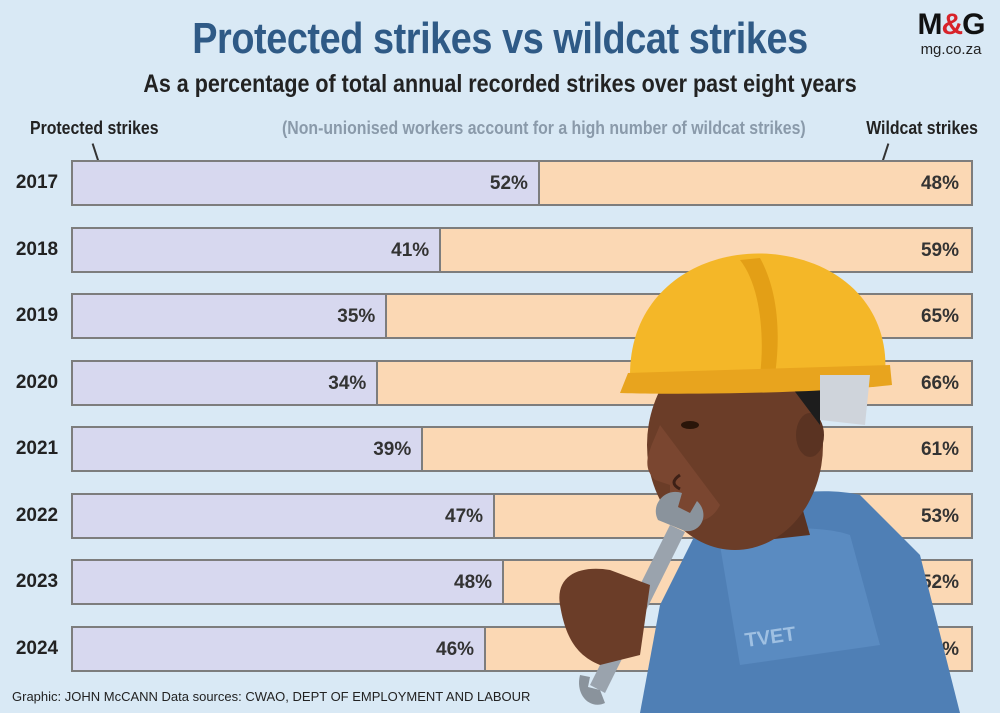  I want to click on value-label-protected: 34%, so click(347, 383).